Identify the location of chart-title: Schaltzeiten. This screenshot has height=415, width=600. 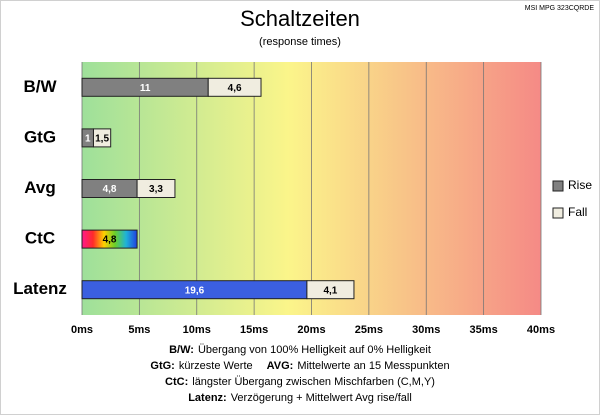
(300, 18).